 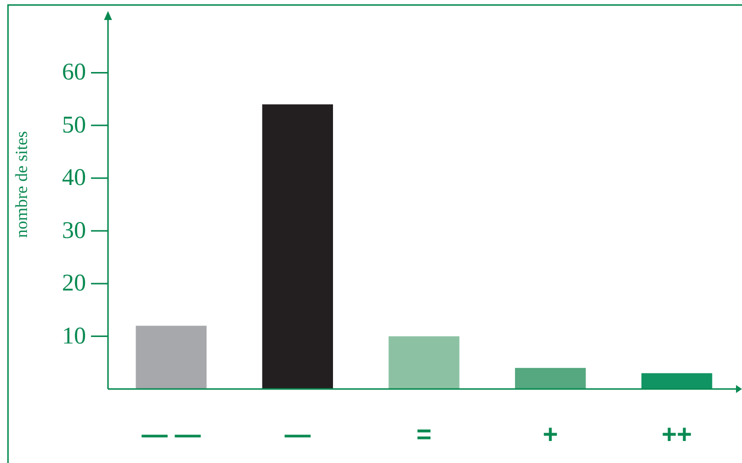 I want to click on x-tick-label: +, so click(x=550, y=434).